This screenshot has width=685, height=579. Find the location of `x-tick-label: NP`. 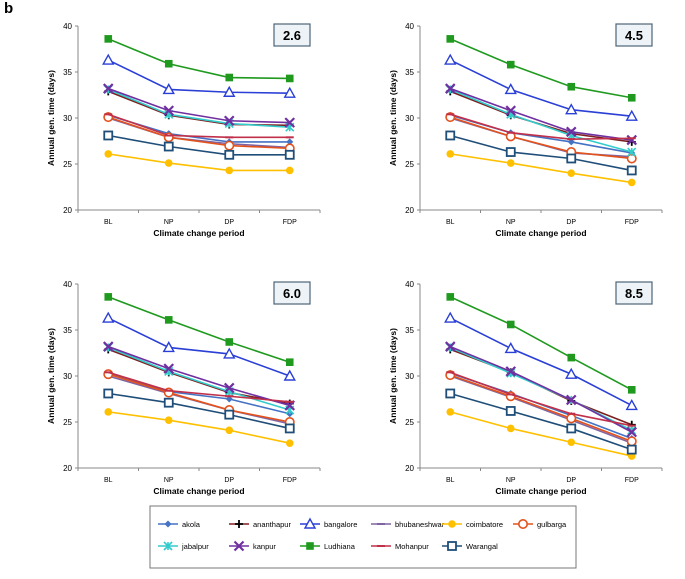

x-tick-label: NP is located at coordinates (169, 480).